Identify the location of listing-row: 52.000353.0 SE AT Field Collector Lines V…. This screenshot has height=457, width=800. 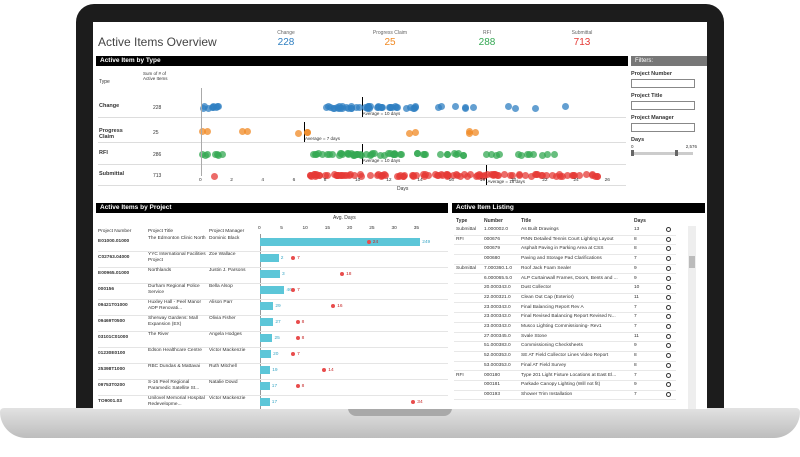
(565, 357).